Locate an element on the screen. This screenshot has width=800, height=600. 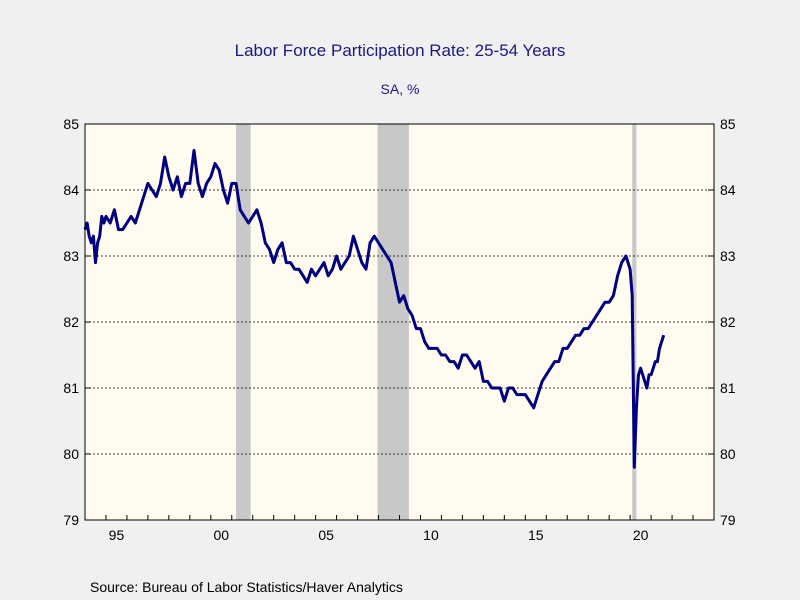
xtick-label-95: 95 is located at coordinates (117, 535).